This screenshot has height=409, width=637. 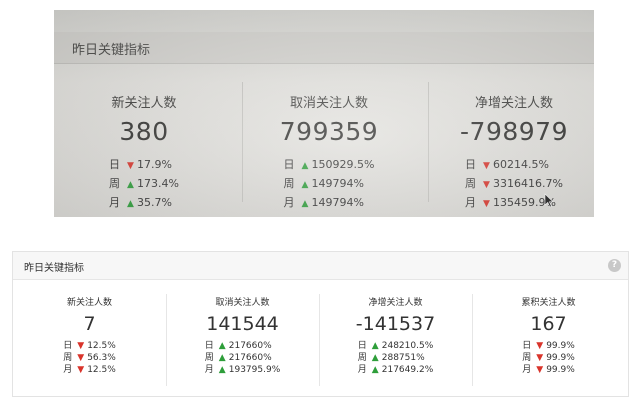 What do you see at coordinates (521, 164) in the screenshot?
I see `change-value: 60214.5%` at bounding box center [521, 164].